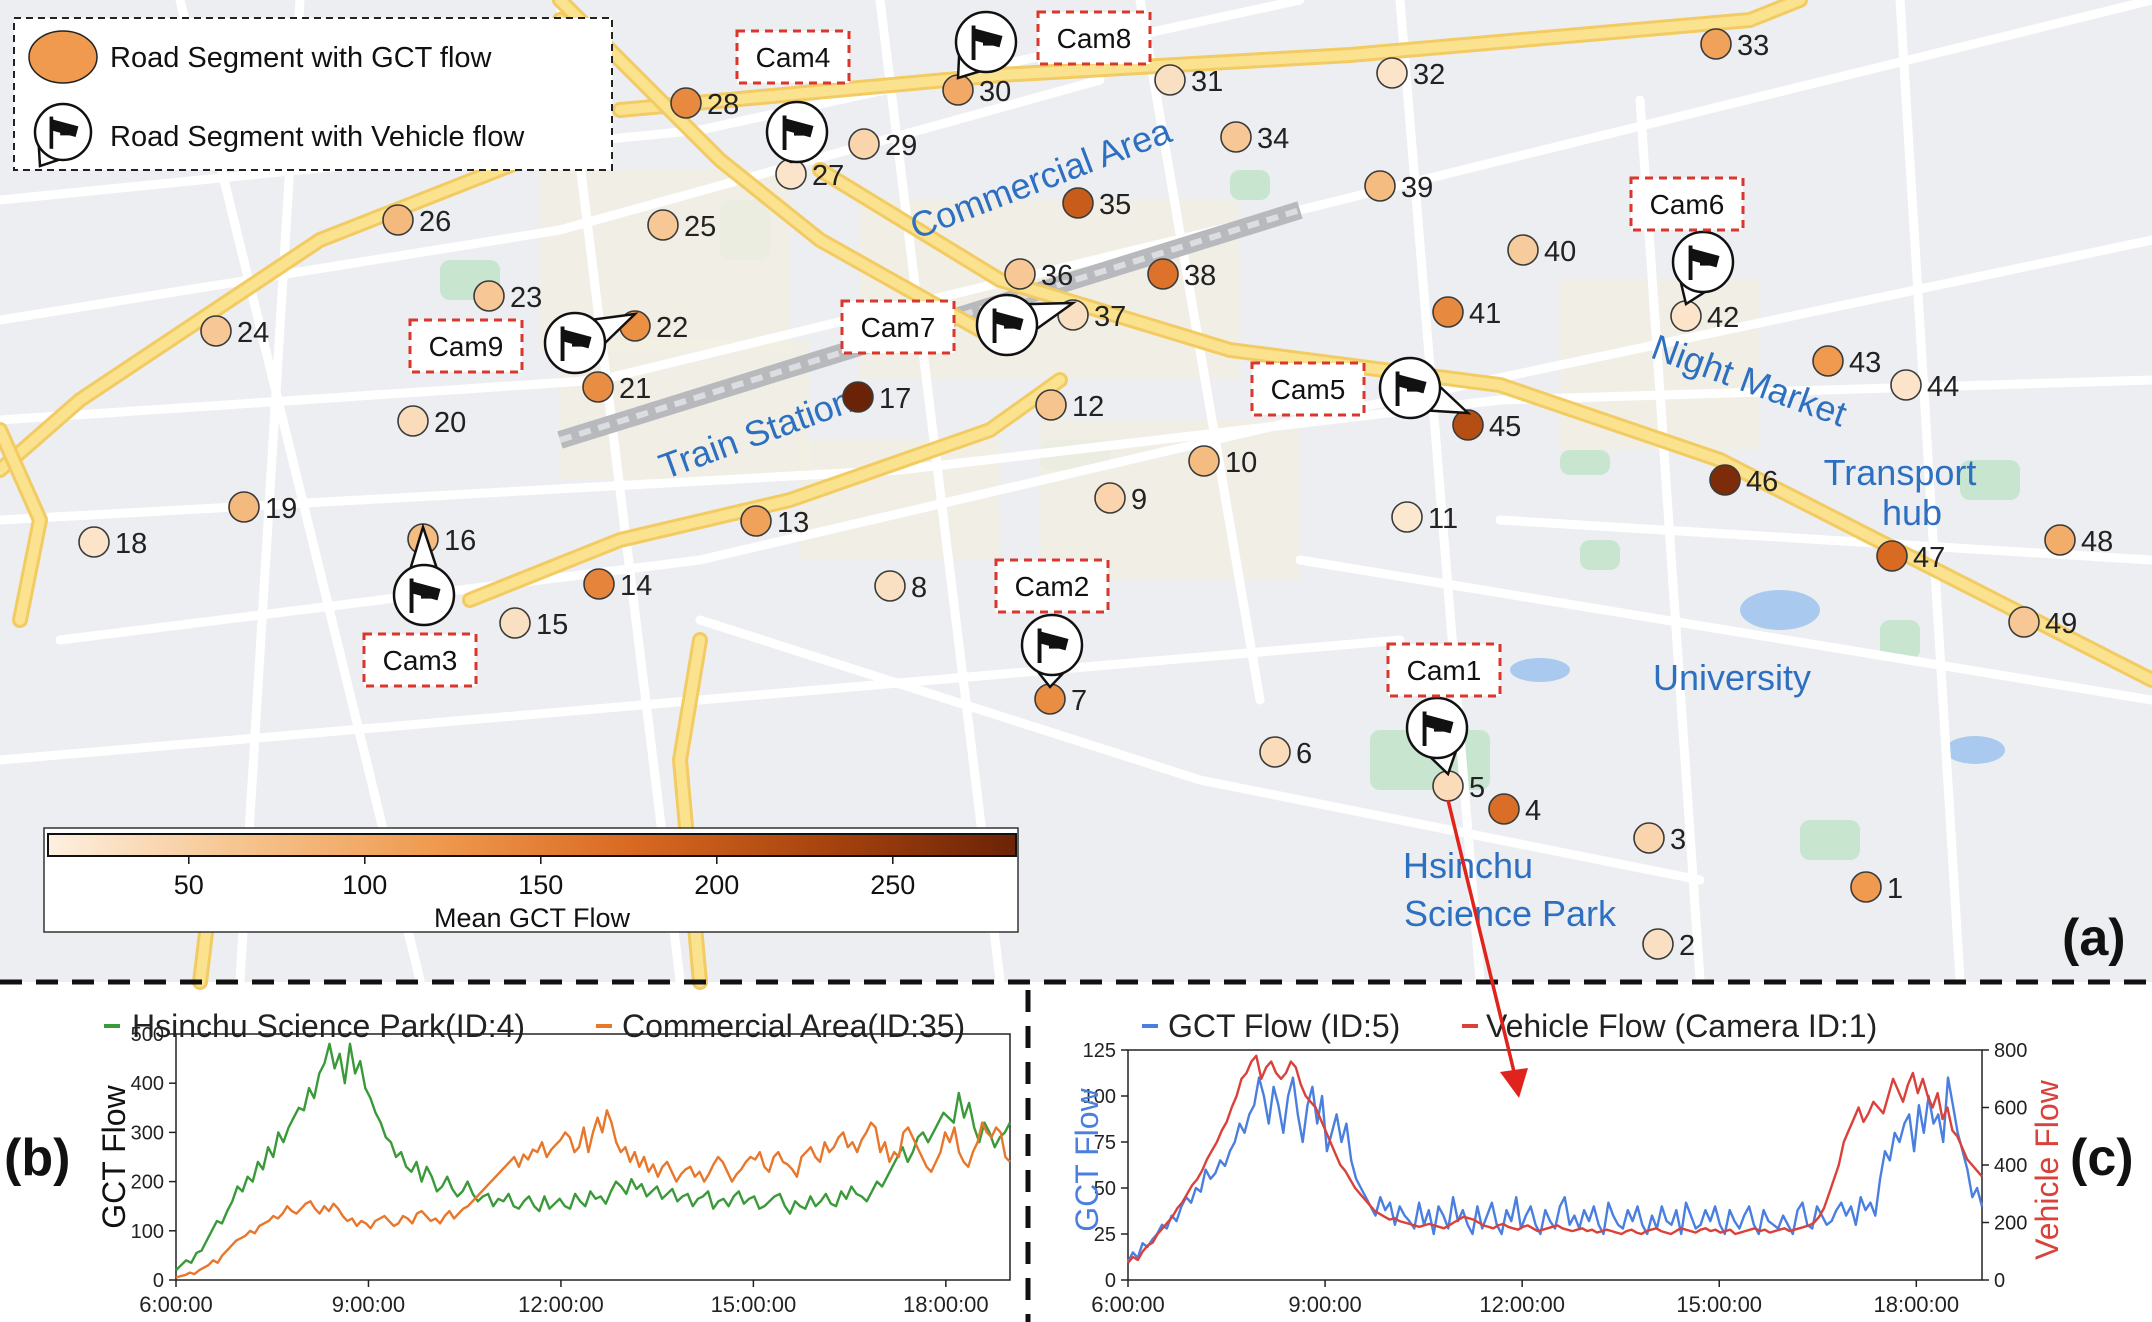 This screenshot has width=2152, height=1322. Describe the element at coordinates (1398, 187) in the screenshot. I see `road-segment-39: 39` at that location.